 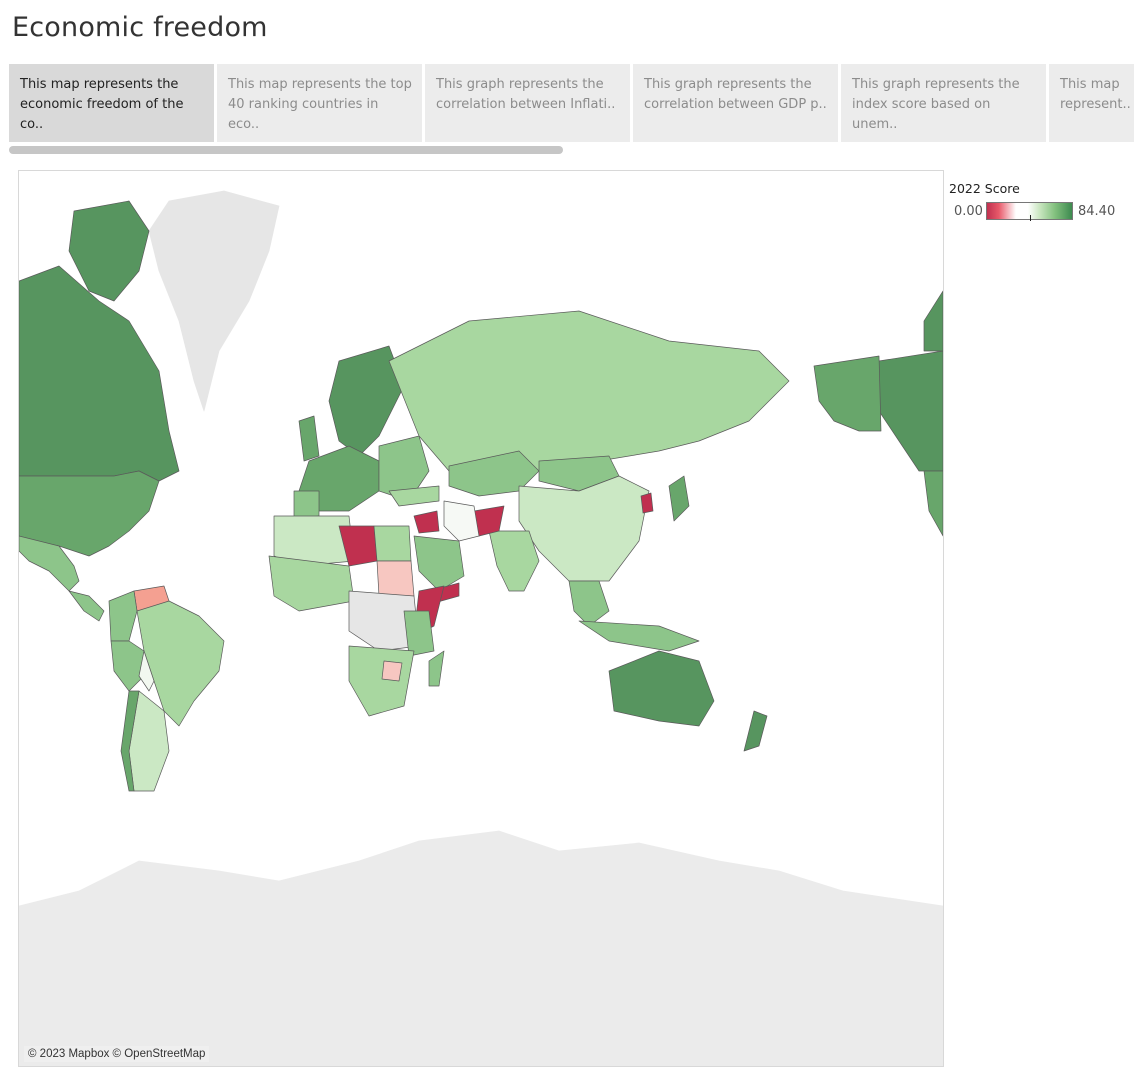 What do you see at coordinates (426, 522) in the screenshot?
I see `iraq` at bounding box center [426, 522].